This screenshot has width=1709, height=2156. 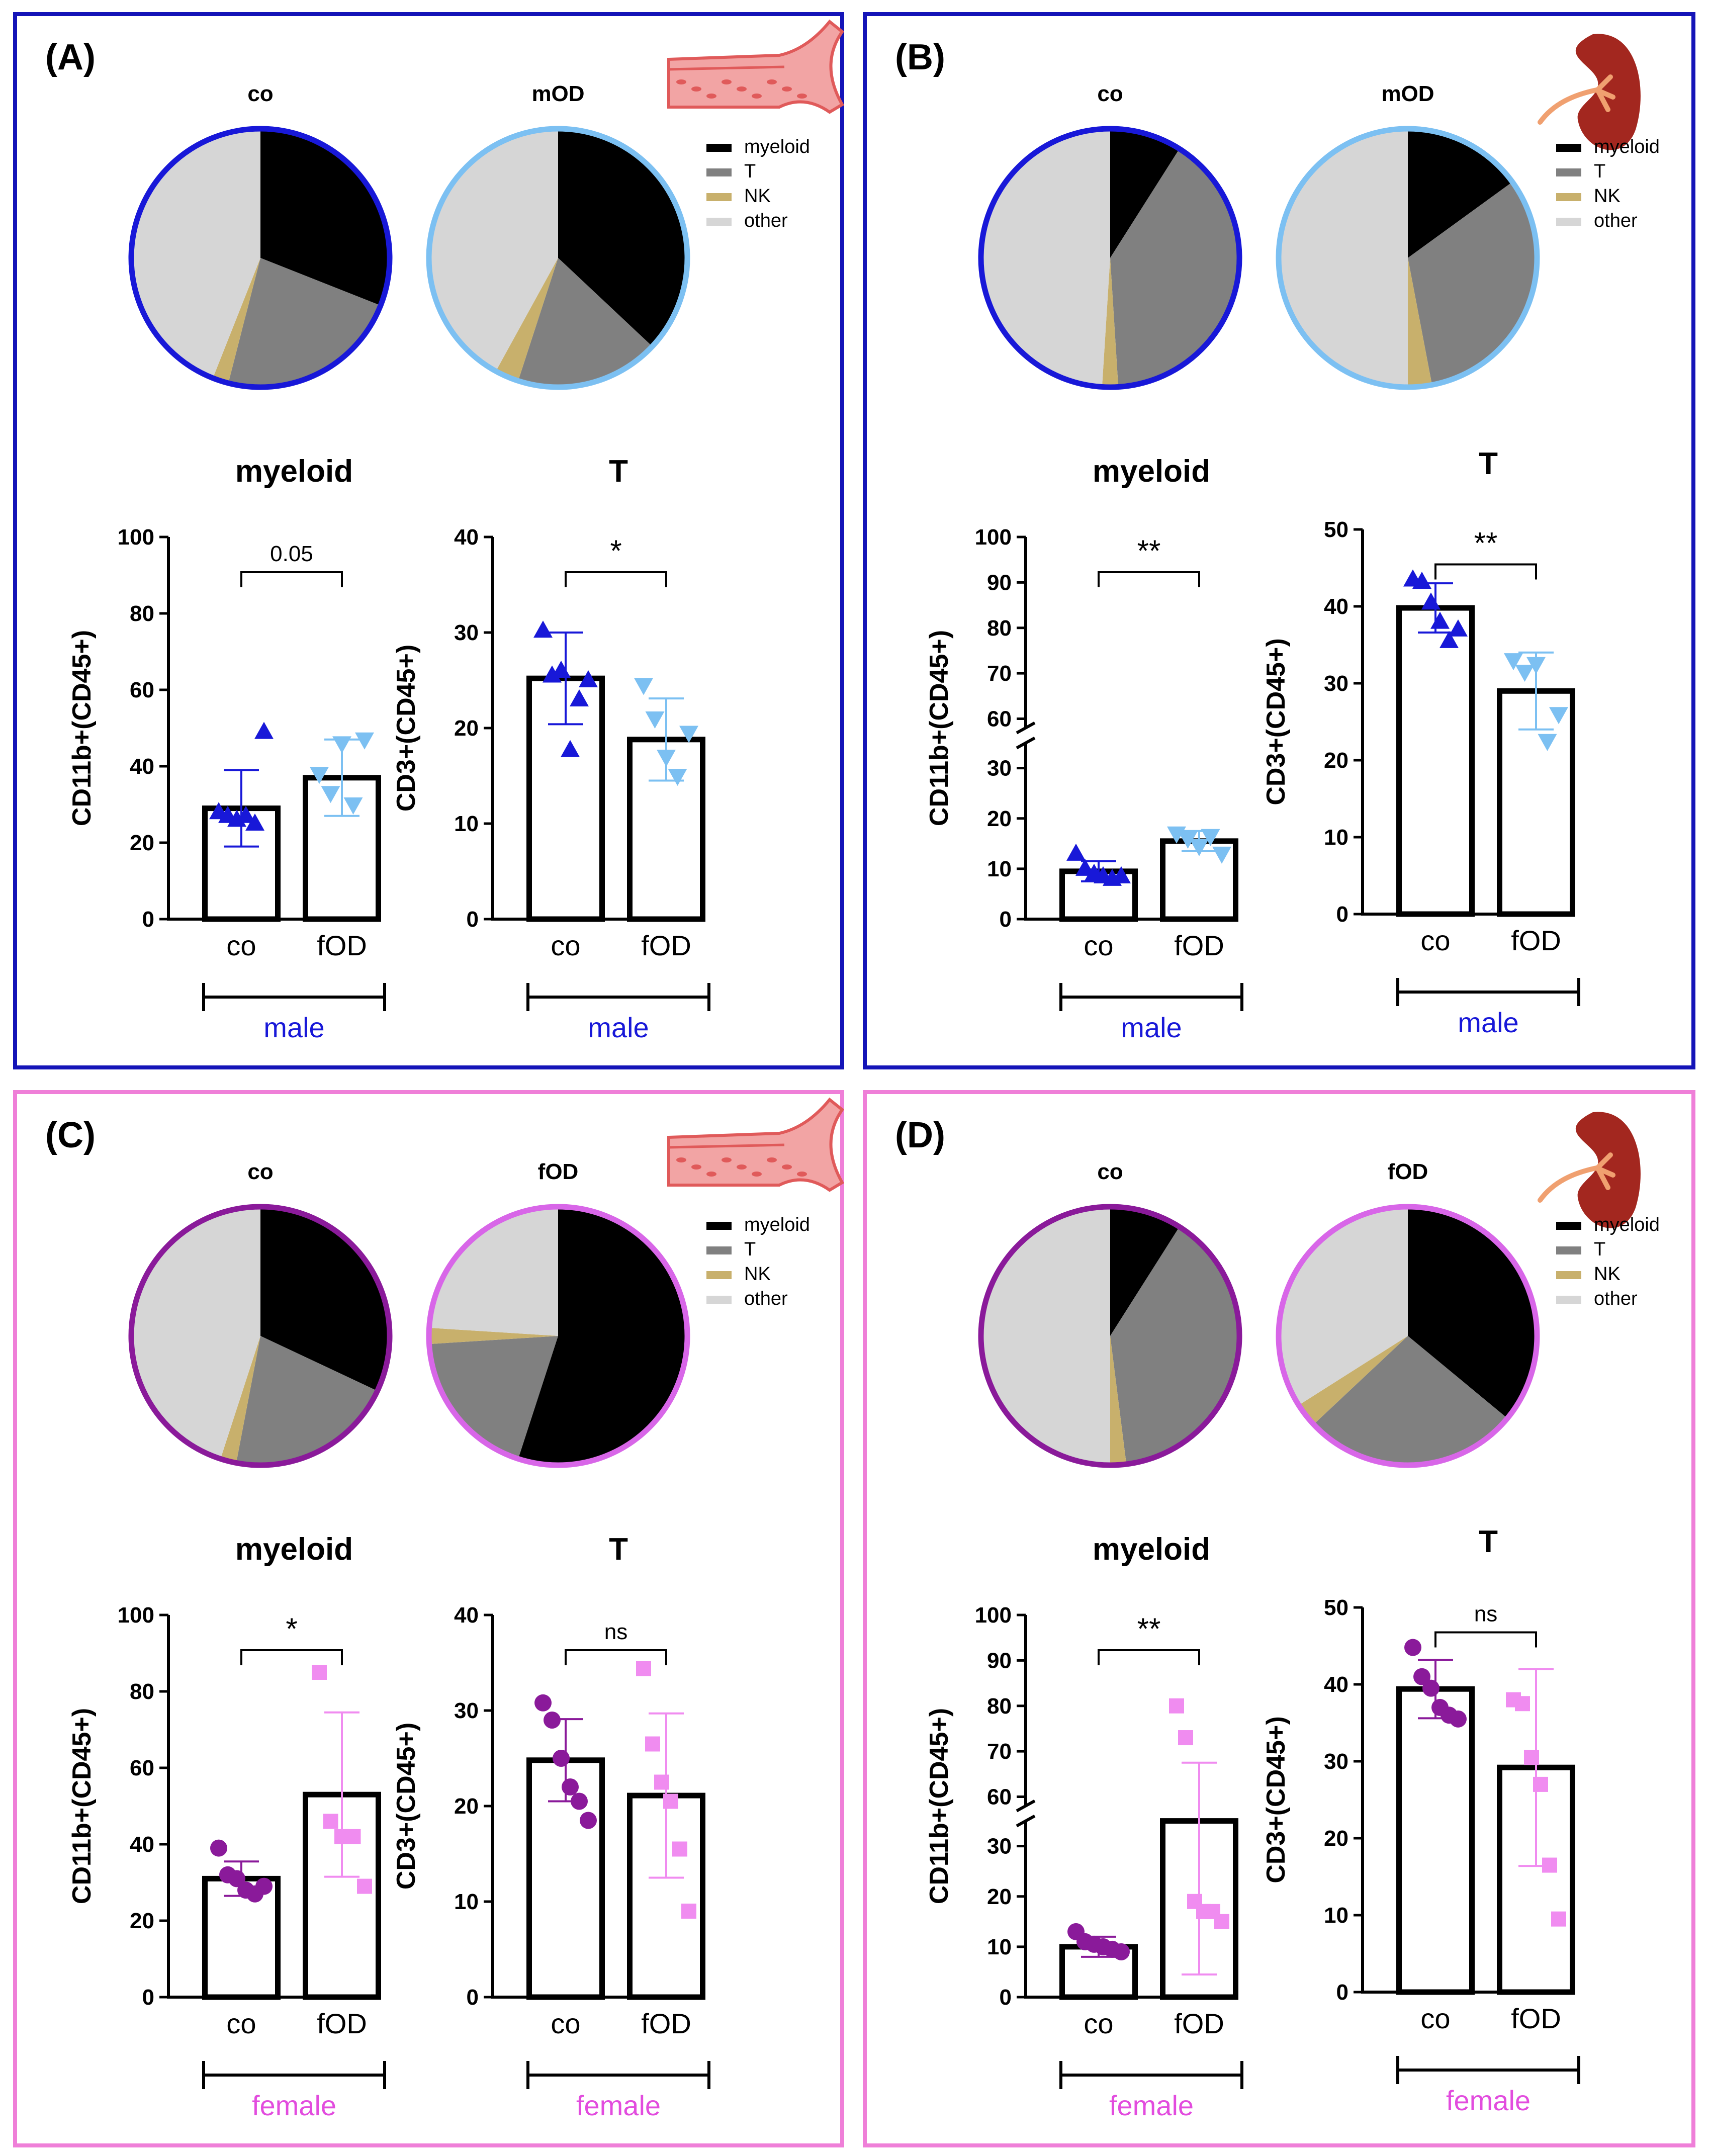 I want to click on vessel-wall-line, so click(x=726, y=68).